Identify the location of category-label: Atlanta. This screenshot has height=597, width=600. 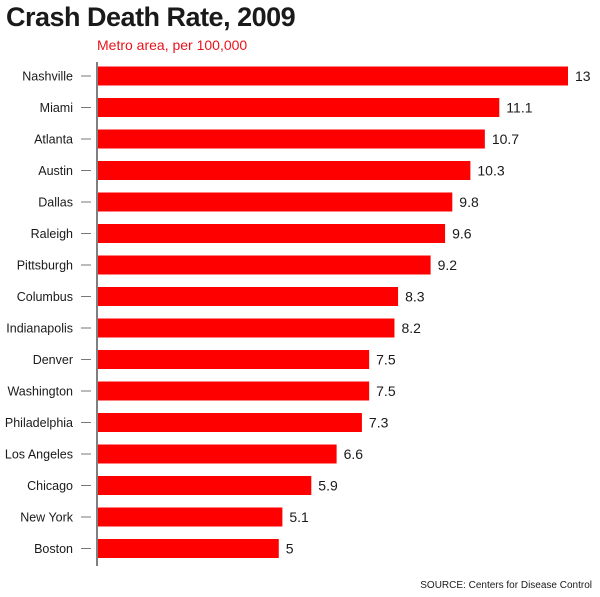
(53, 140).